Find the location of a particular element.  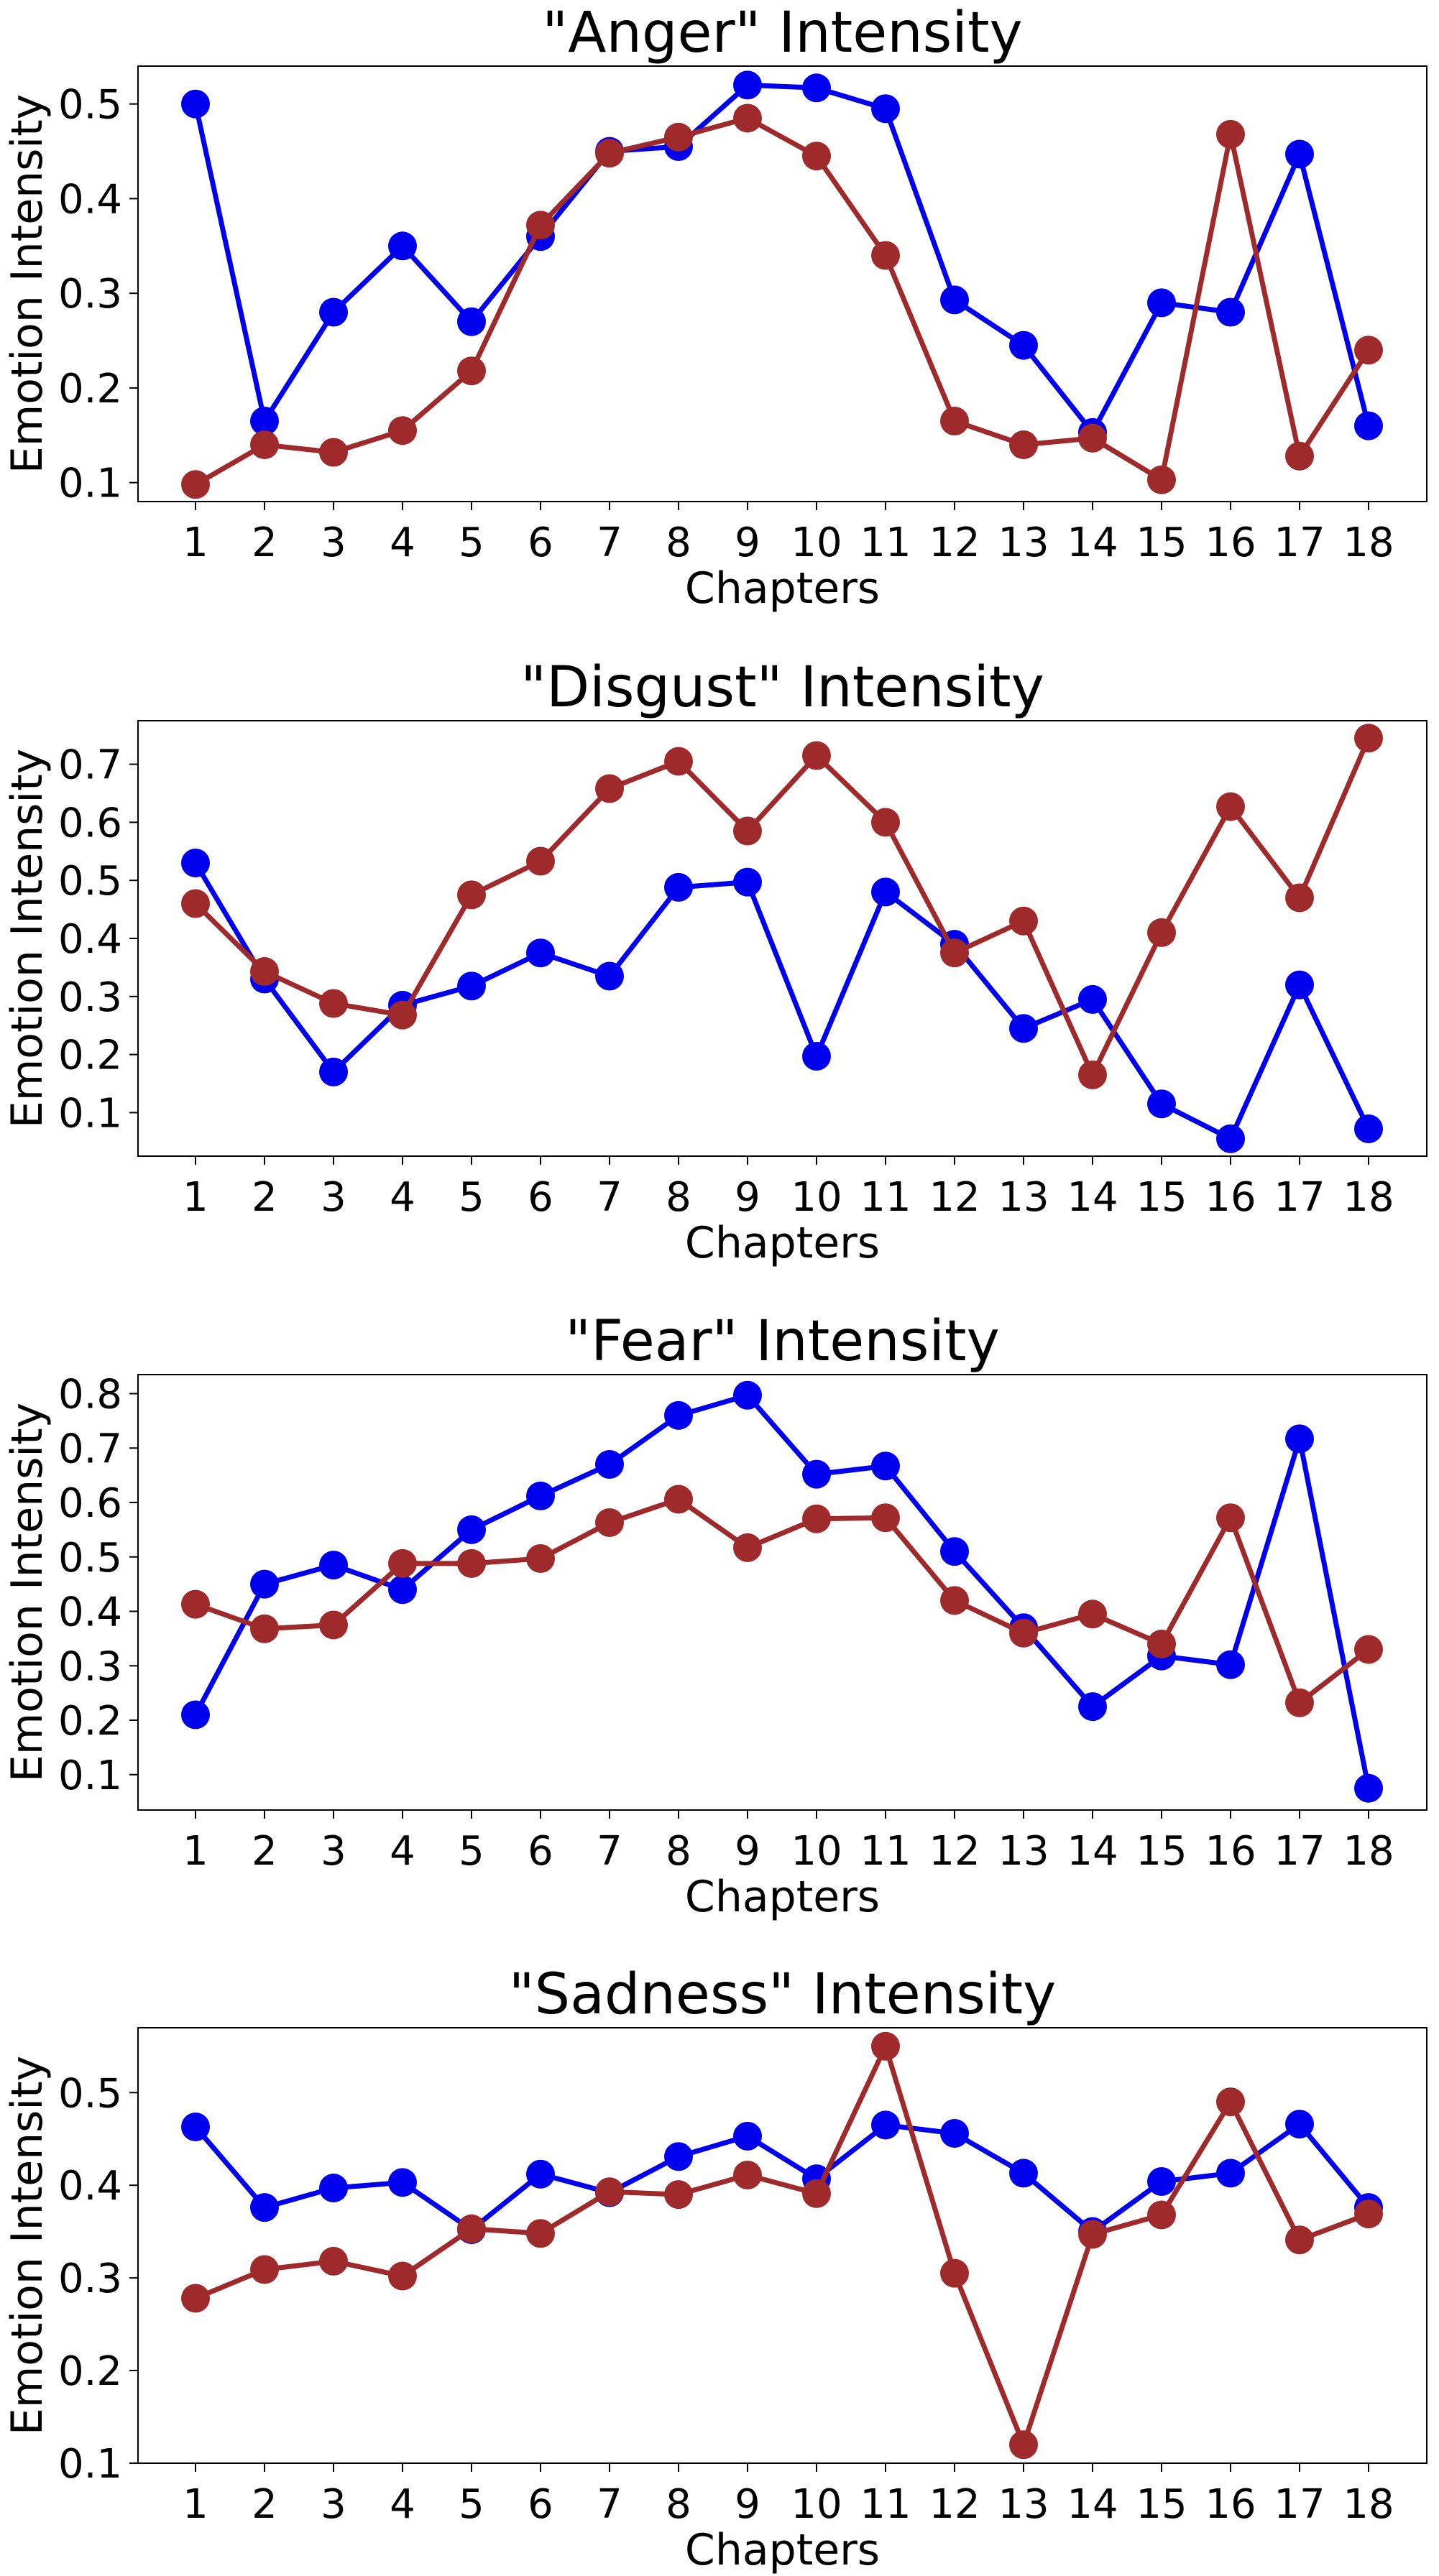

y-tick-label: 0.3 is located at coordinates (90, 1667).